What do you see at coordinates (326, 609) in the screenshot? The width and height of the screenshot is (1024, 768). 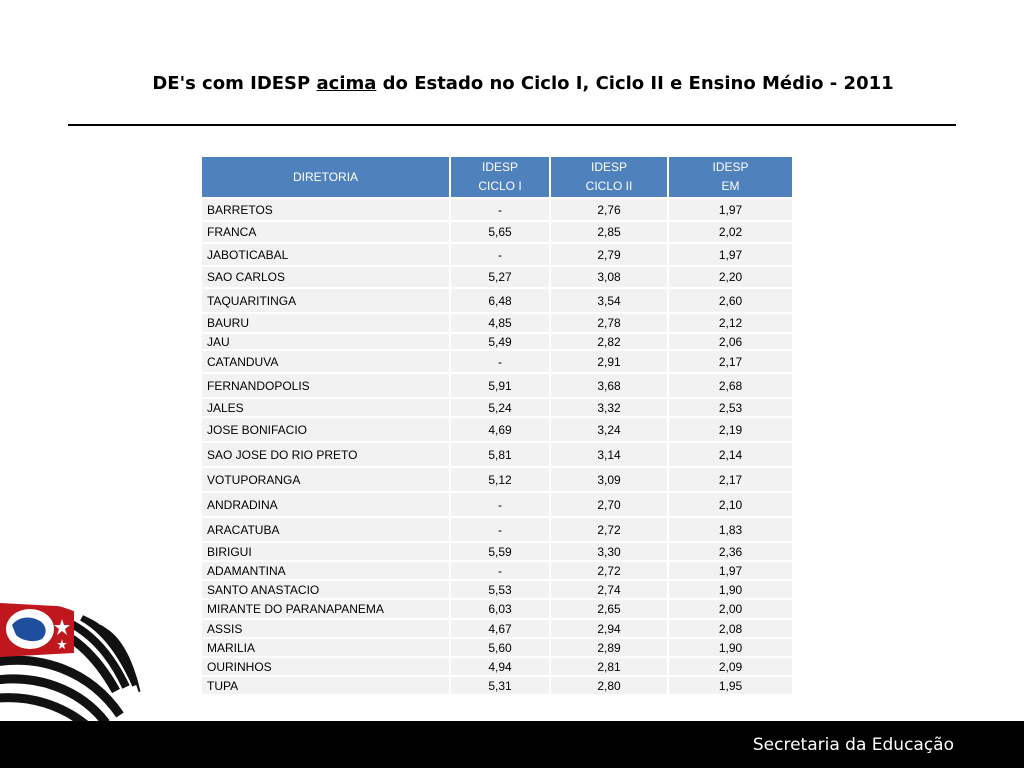 I see `diretoria-cell: MIRANTE DO PARANAPANEMA` at bounding box center [326, 609].